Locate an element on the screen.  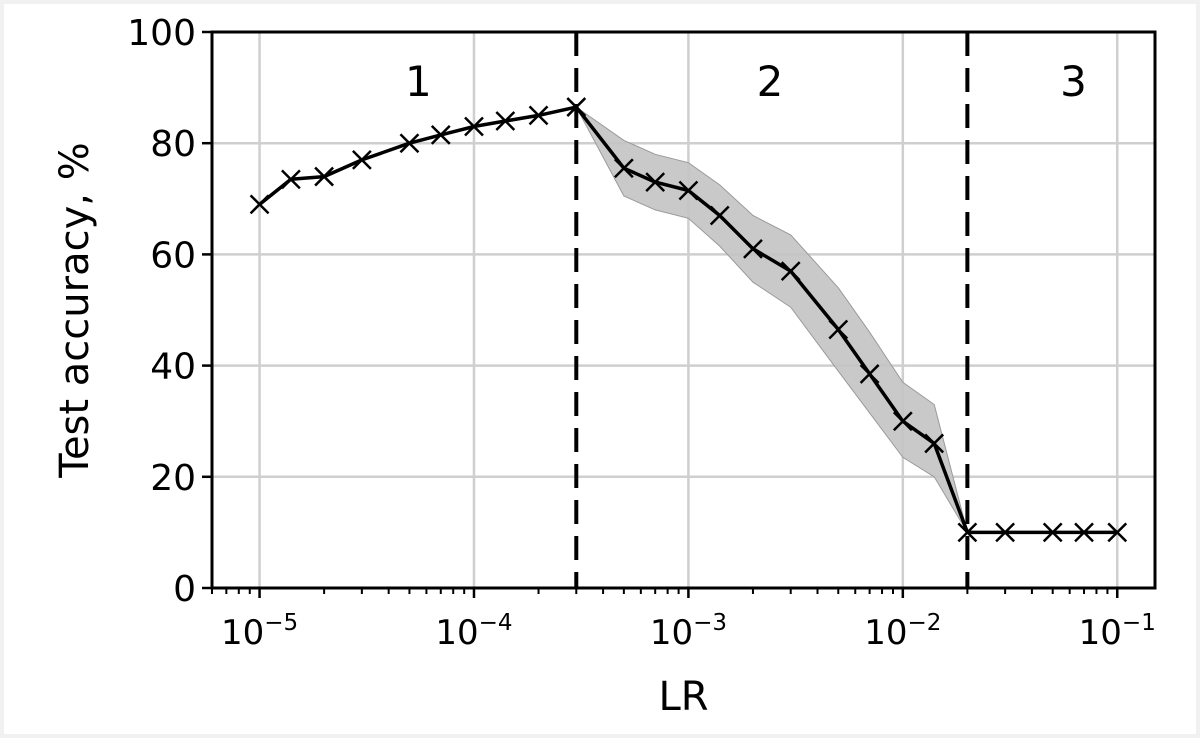
region-label: 1 is located at coordinates (418, 81).